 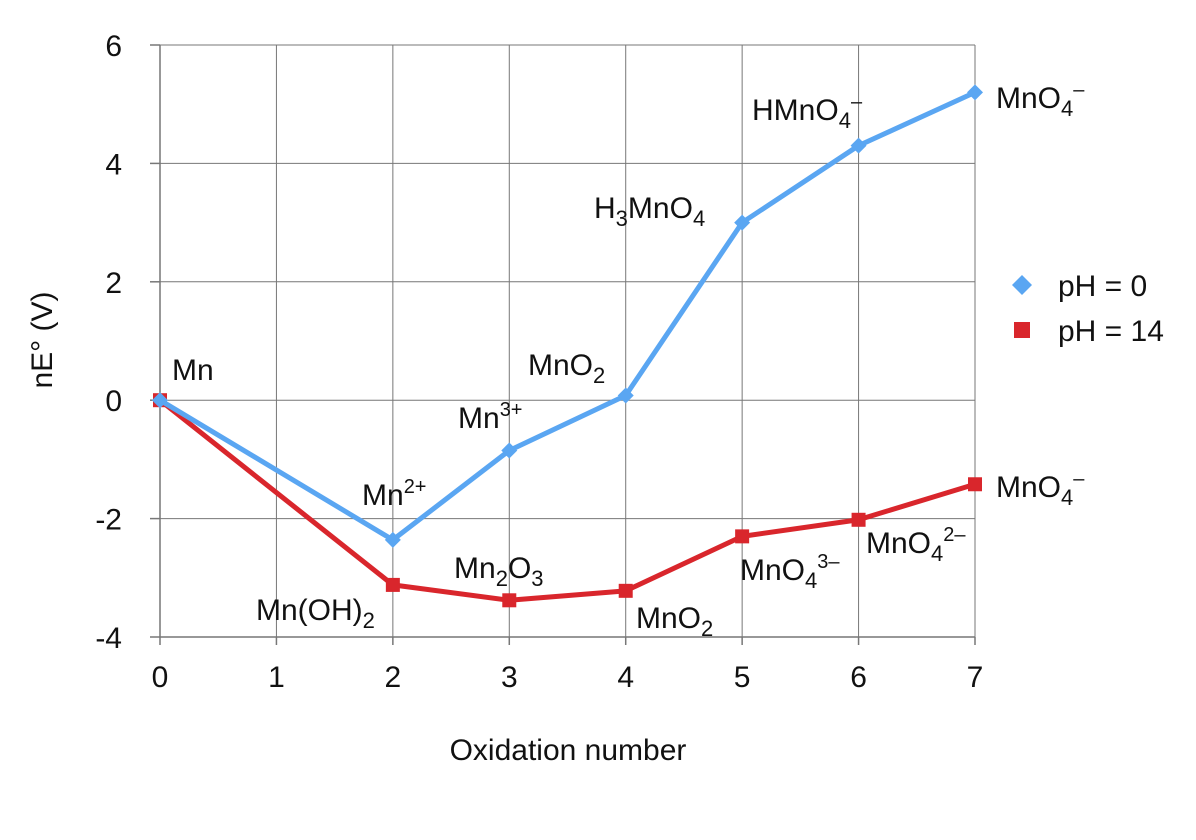 What do you see at coordinates (605, 208) in the screenshot?
I see `label-text: H` at bounding box center [605, 208].